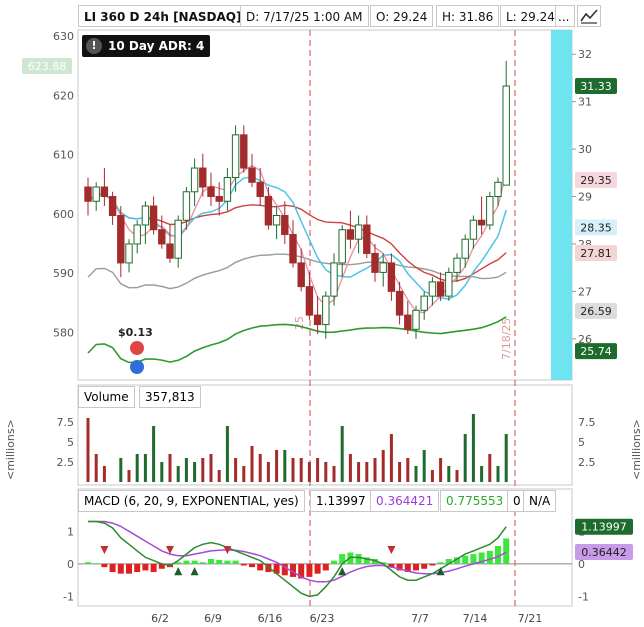 This screenshot has height=627, width=644. Describe the element at coordinates (468, 16) in the screenshot. I see `high-readout: H: 31.86` at that location.